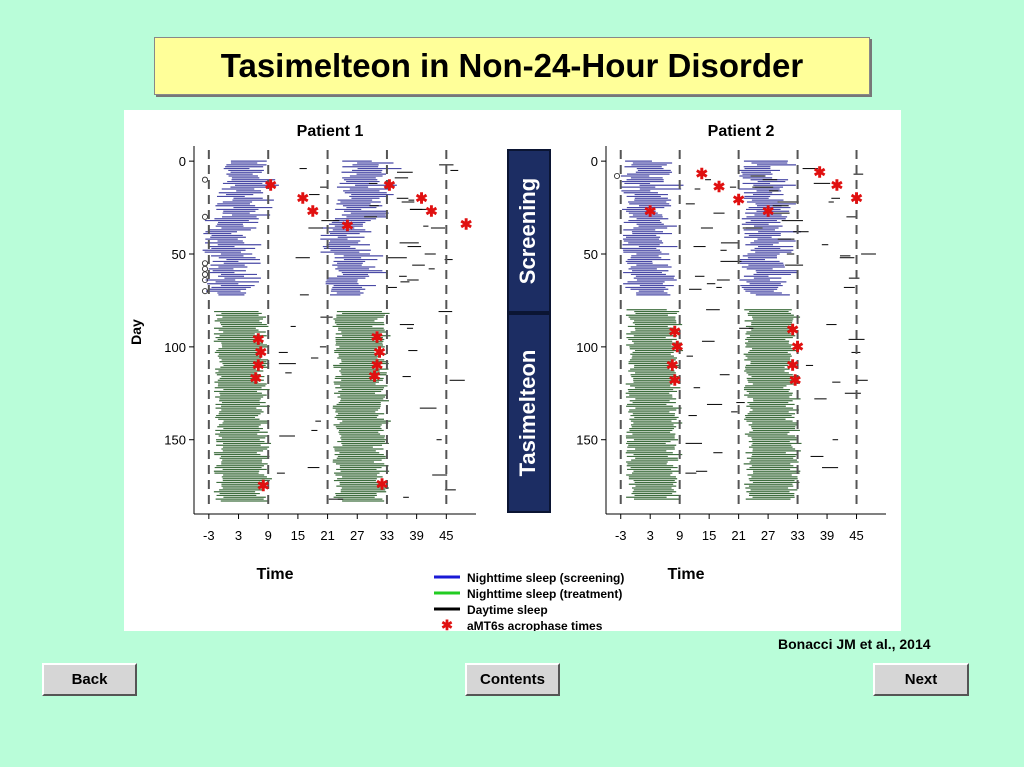  What do you see at coordinates (545, 578) in the screenshot?
I see `legend-label: Nighttime sleep (screening)` at bounding box center [545, 578].